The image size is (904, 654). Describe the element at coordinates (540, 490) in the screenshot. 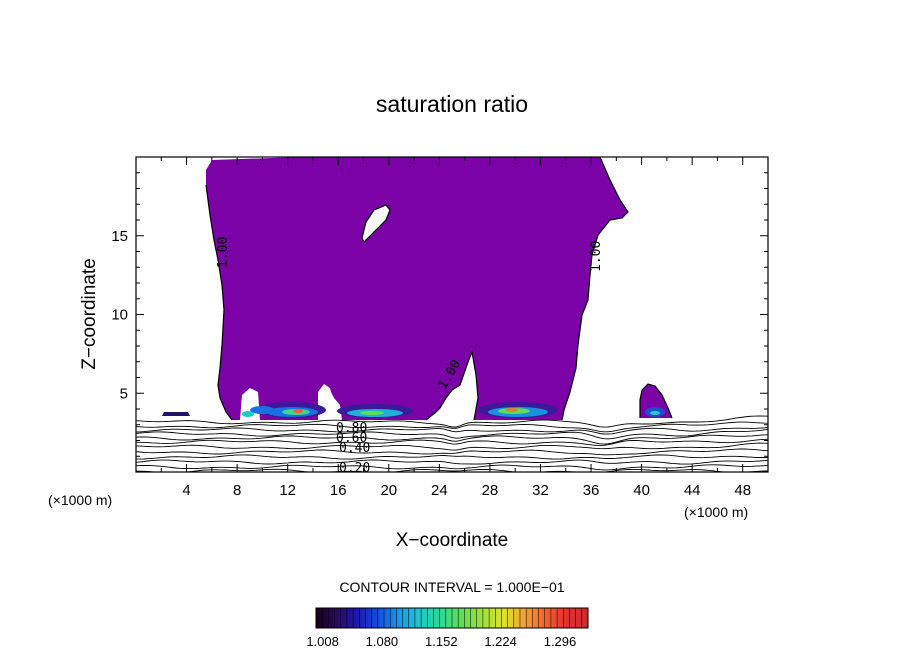

I see `x-tick-label: 32` at that location.